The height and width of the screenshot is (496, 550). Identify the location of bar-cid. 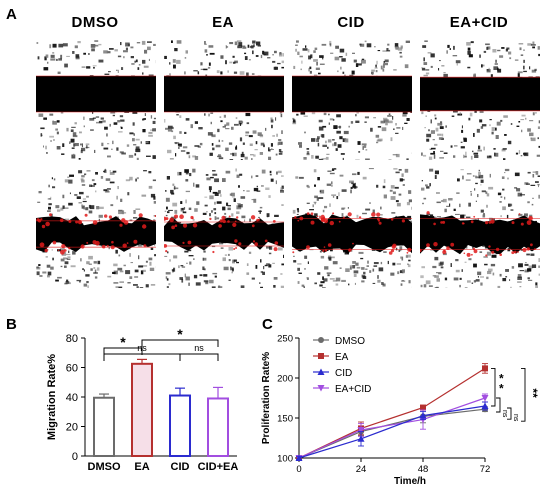
(180, 425).